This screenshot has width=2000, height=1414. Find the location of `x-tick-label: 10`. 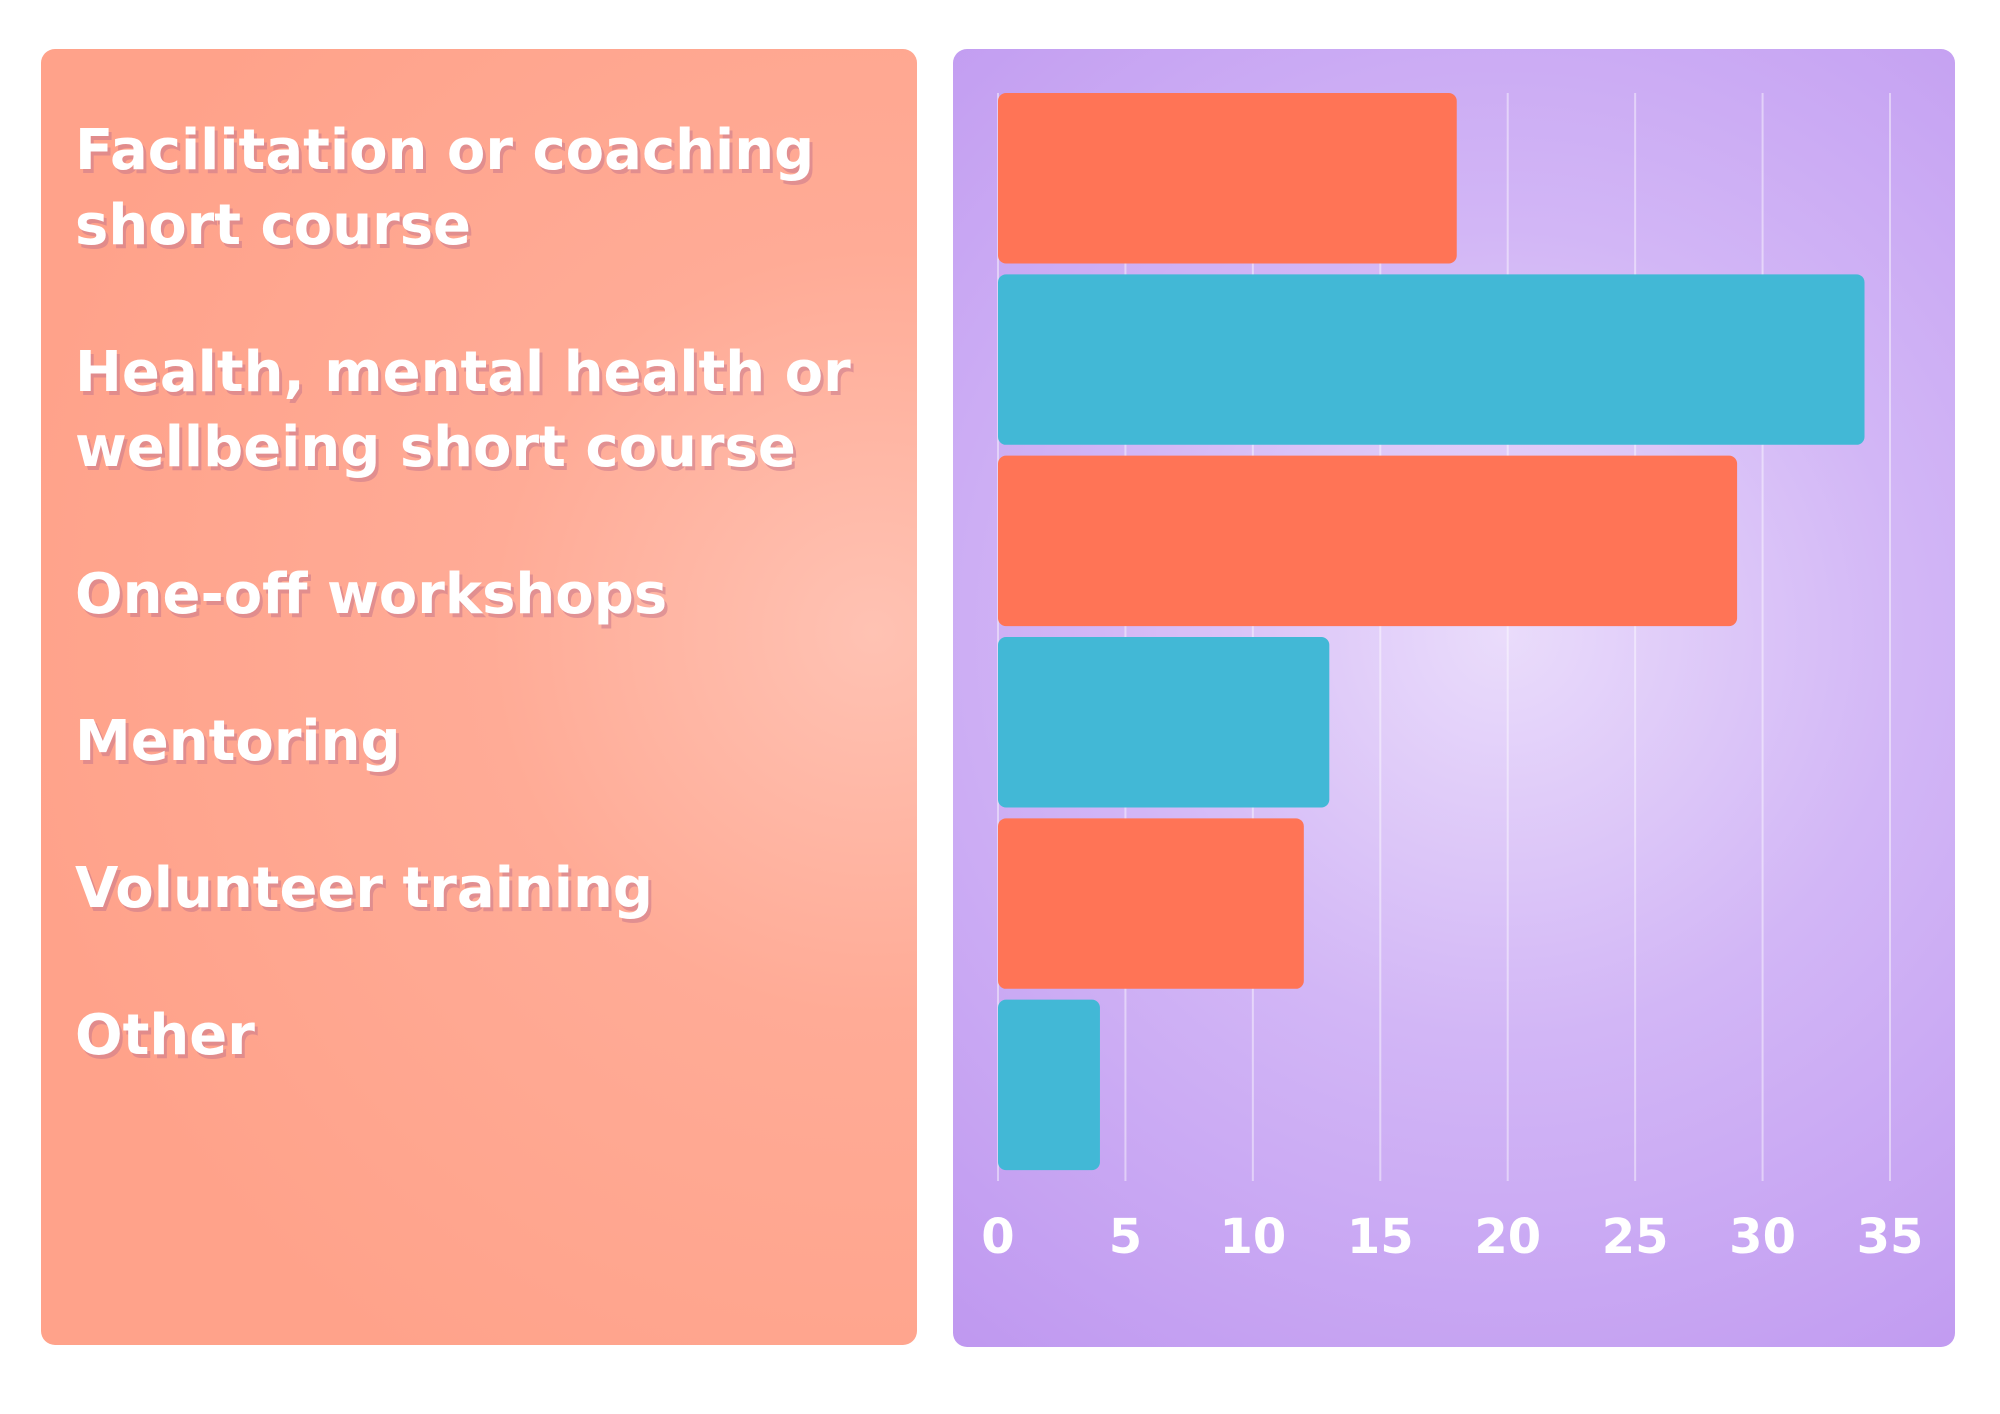

x-tick-label: 10 is located at coordinates (1252, 1237).